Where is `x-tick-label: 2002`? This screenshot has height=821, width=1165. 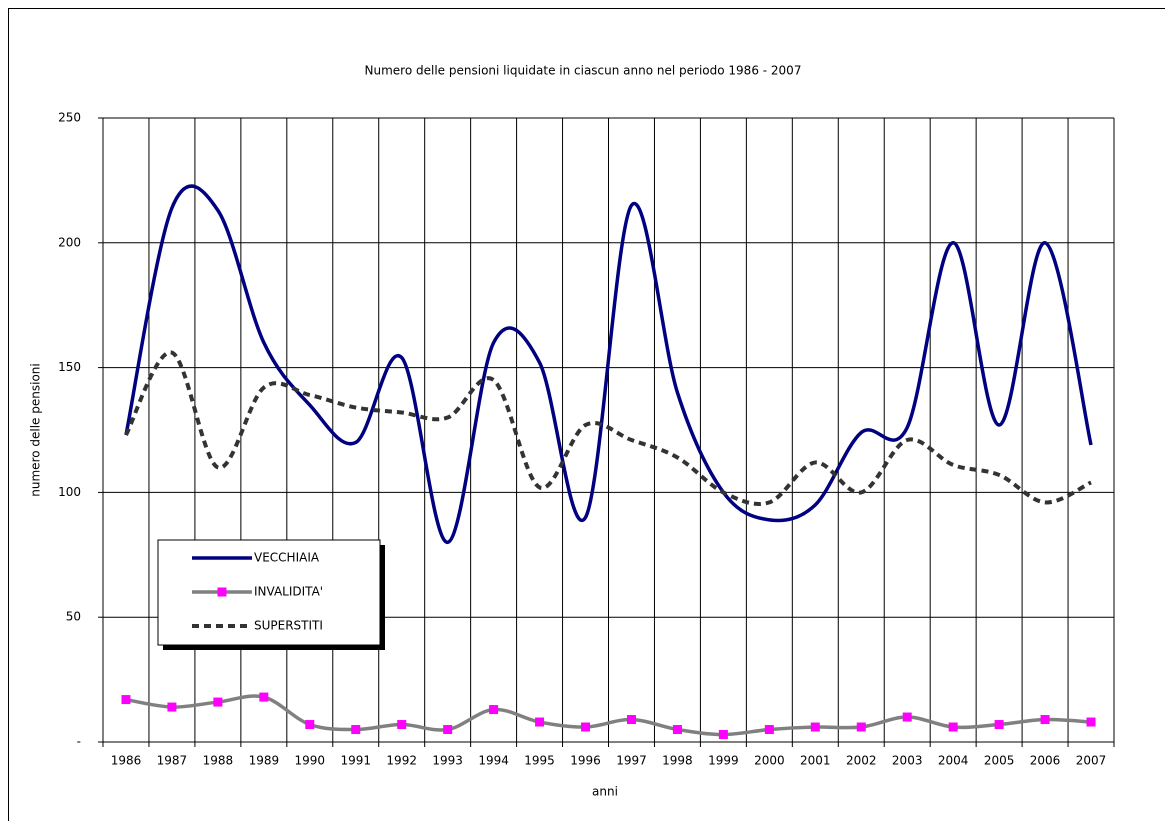 x-tick-label: 2002 is located at coordinates (861, 761).